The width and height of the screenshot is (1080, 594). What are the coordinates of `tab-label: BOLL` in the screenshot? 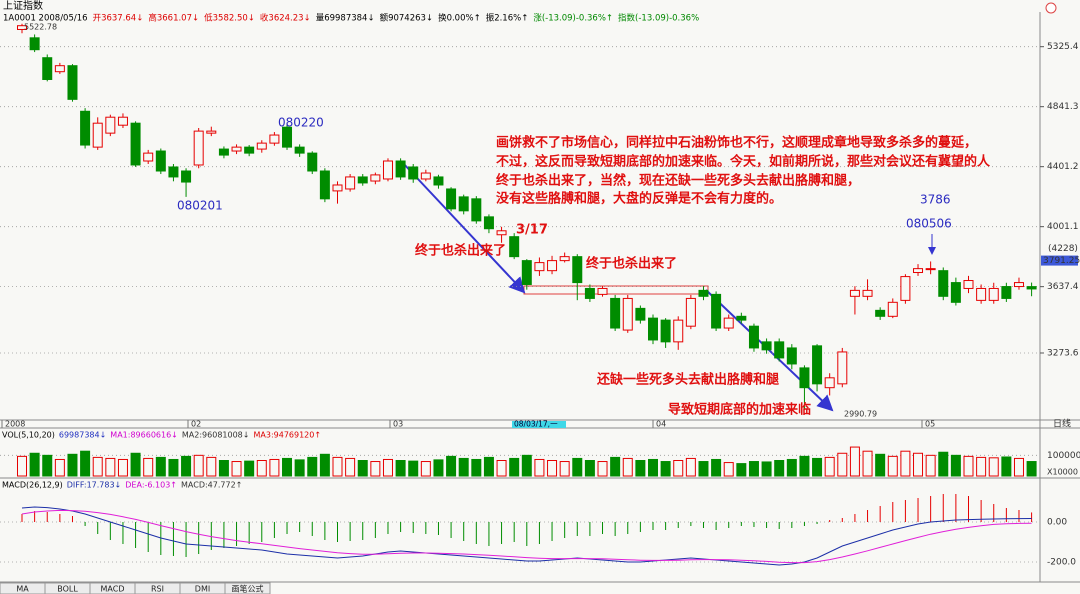 It's located at (67, 589).